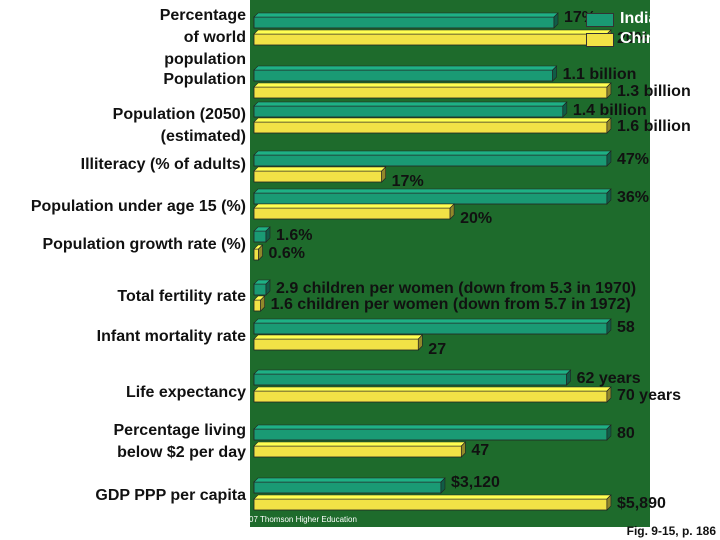 This screenshot has width=720, height=540. What do you see at coordinates (653, 91) in the screenshot?
I see `data-label-china: 1.3 billion` at bounding box center [653, 91].